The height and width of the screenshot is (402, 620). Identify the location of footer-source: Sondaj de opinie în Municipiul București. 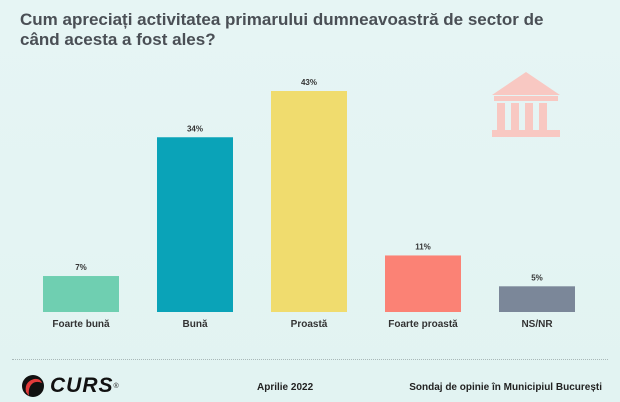
(505, 387).